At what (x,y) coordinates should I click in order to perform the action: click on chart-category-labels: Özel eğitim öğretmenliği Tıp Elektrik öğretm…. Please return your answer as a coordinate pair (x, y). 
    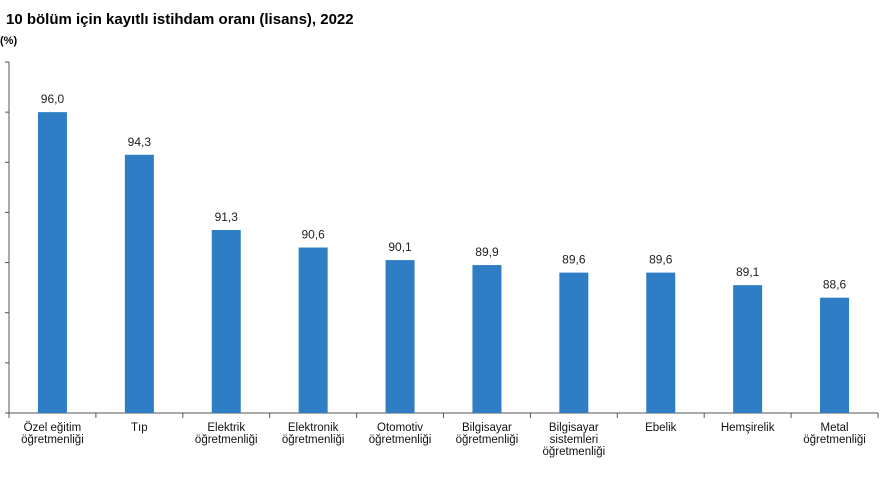
    Looking at the image, I should click on (443, 440).